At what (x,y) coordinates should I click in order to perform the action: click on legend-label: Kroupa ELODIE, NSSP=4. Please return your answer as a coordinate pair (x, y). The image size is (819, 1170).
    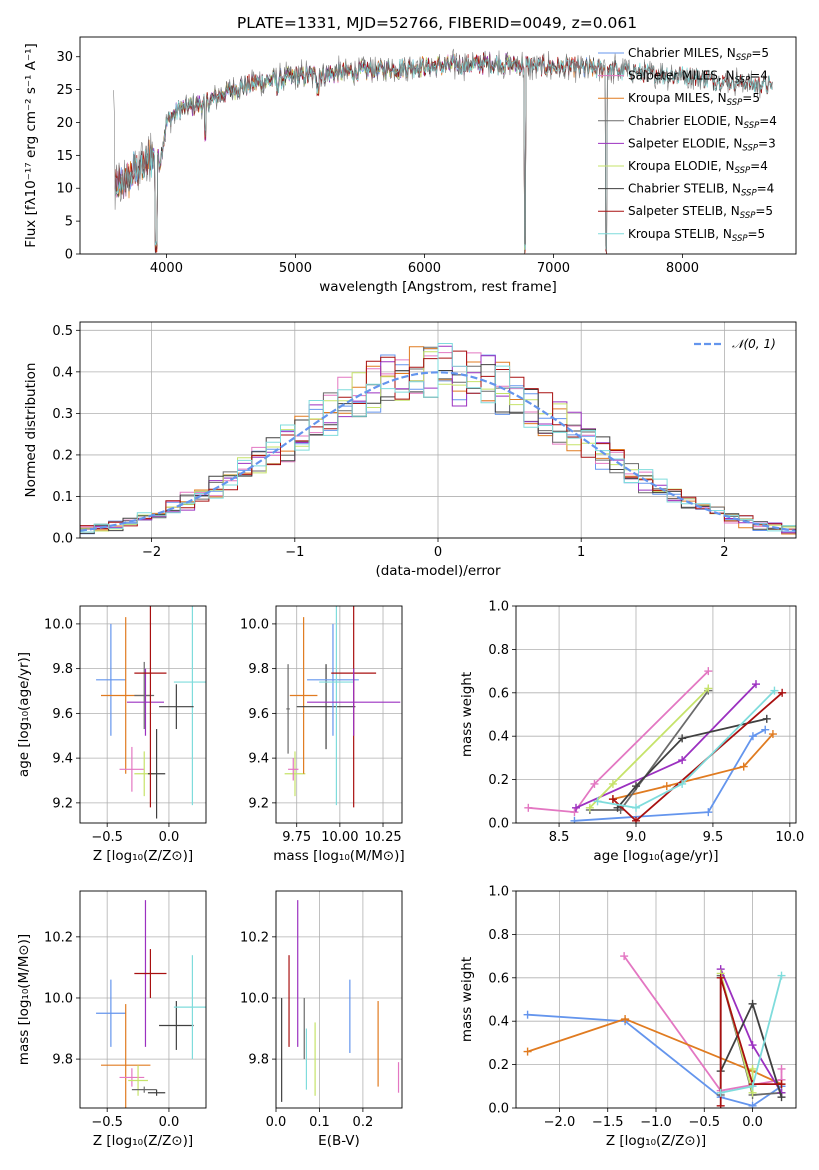
    Looking at the image, I should click on (698, 167).